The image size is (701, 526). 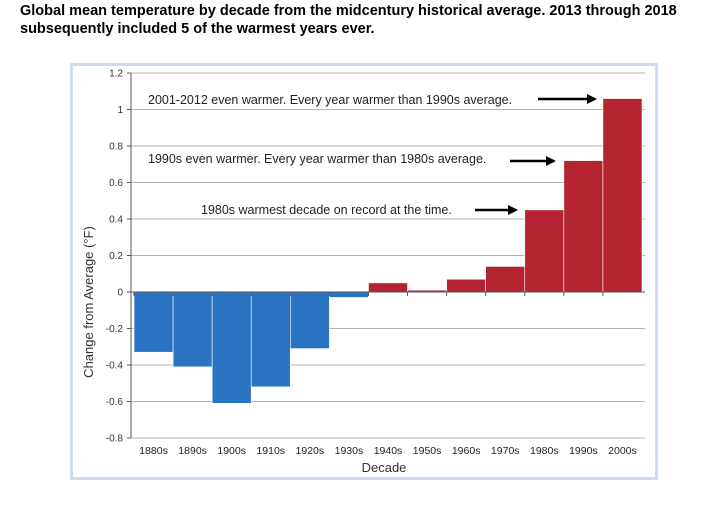 I want to click on y-tick-label: 0.8, so click(x=116, y=147).